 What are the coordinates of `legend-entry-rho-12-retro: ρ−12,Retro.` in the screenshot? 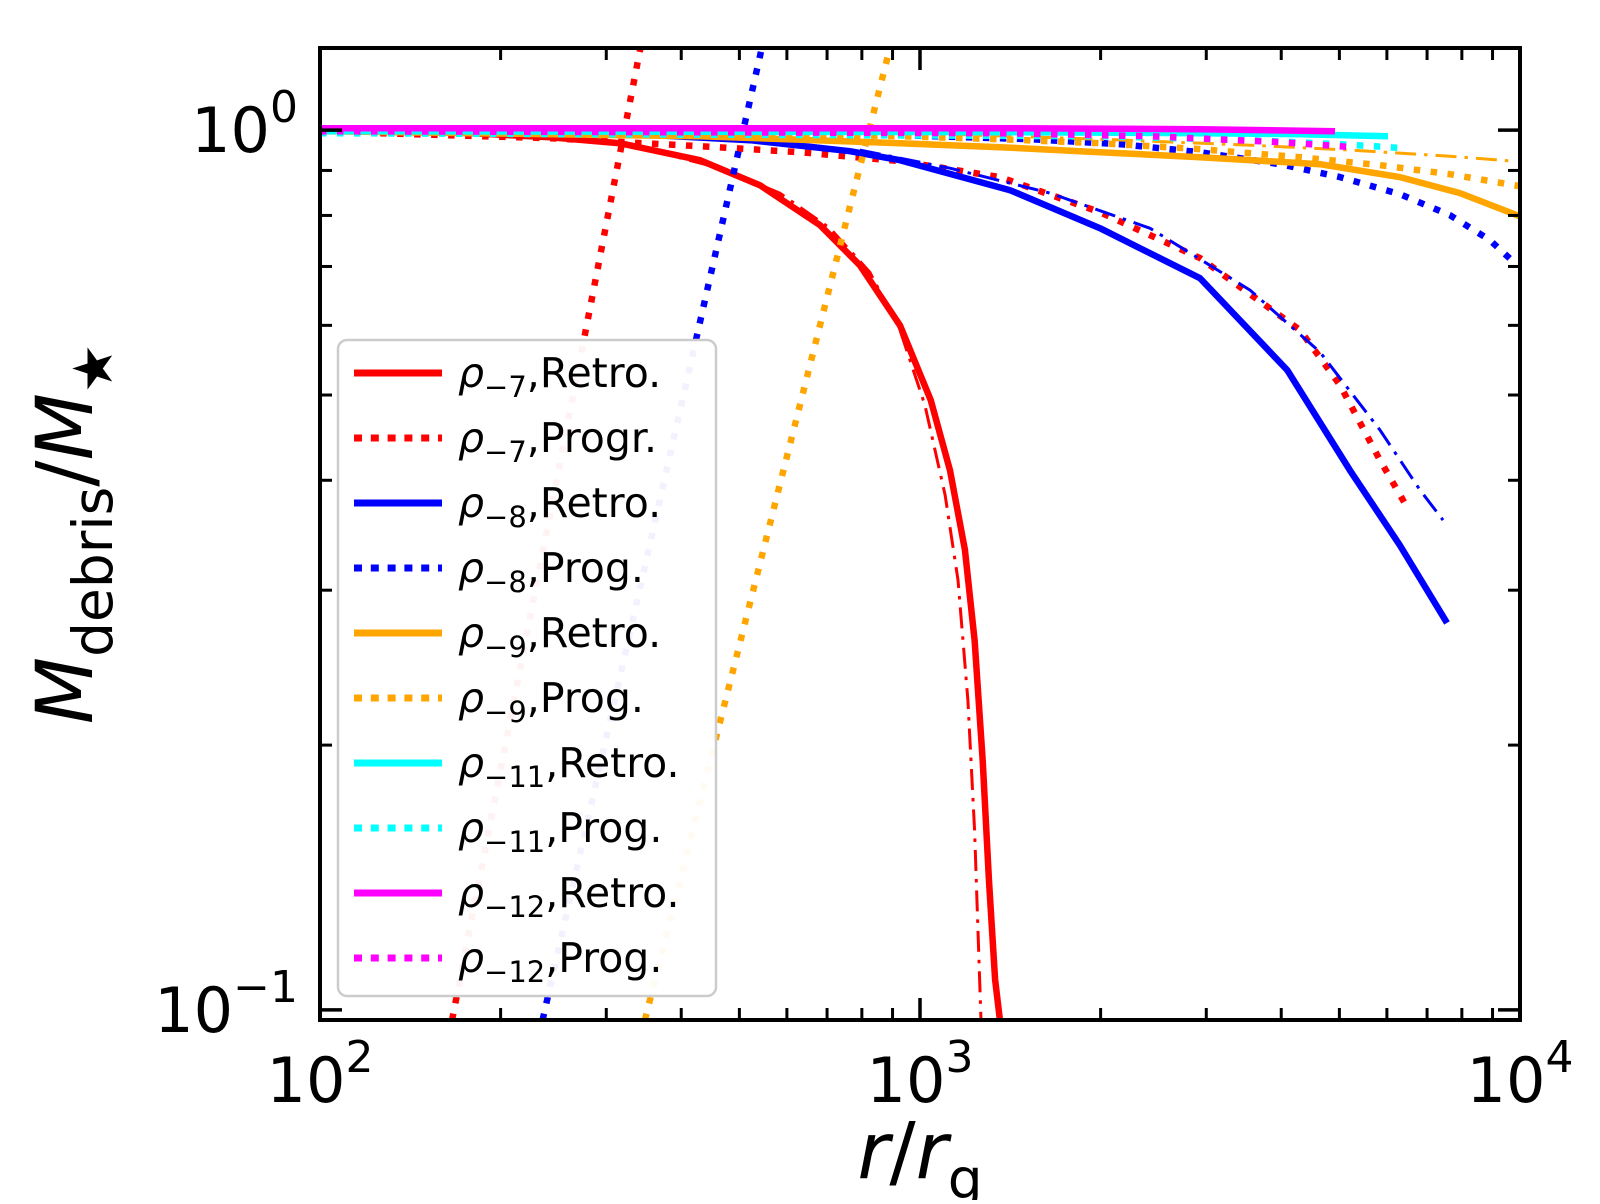 It's located at (517, 896).